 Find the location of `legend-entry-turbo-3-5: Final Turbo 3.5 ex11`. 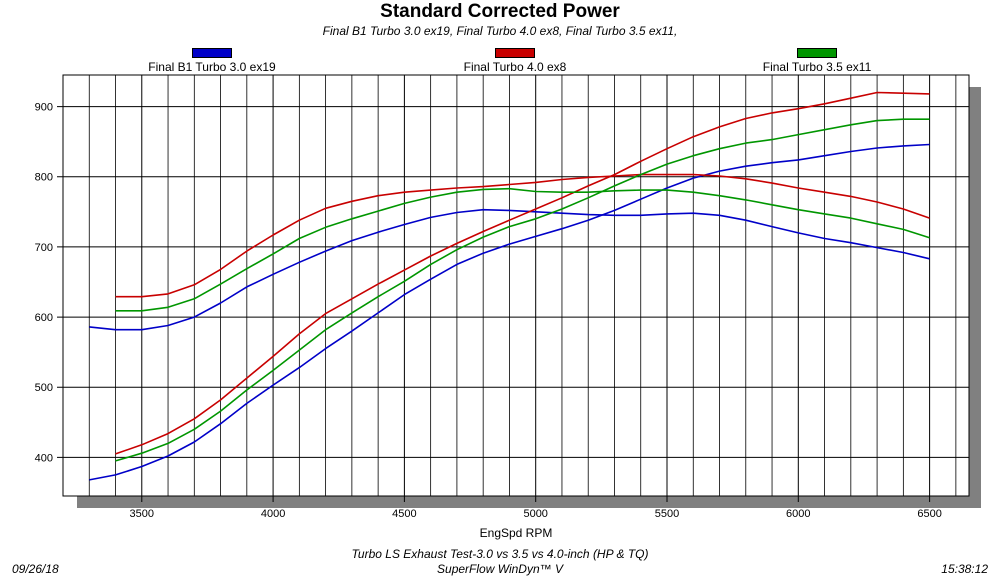

legend-entry-turbo-3-5: Final Turbo 3.5 ex11 is located at coordinates (817, 61).